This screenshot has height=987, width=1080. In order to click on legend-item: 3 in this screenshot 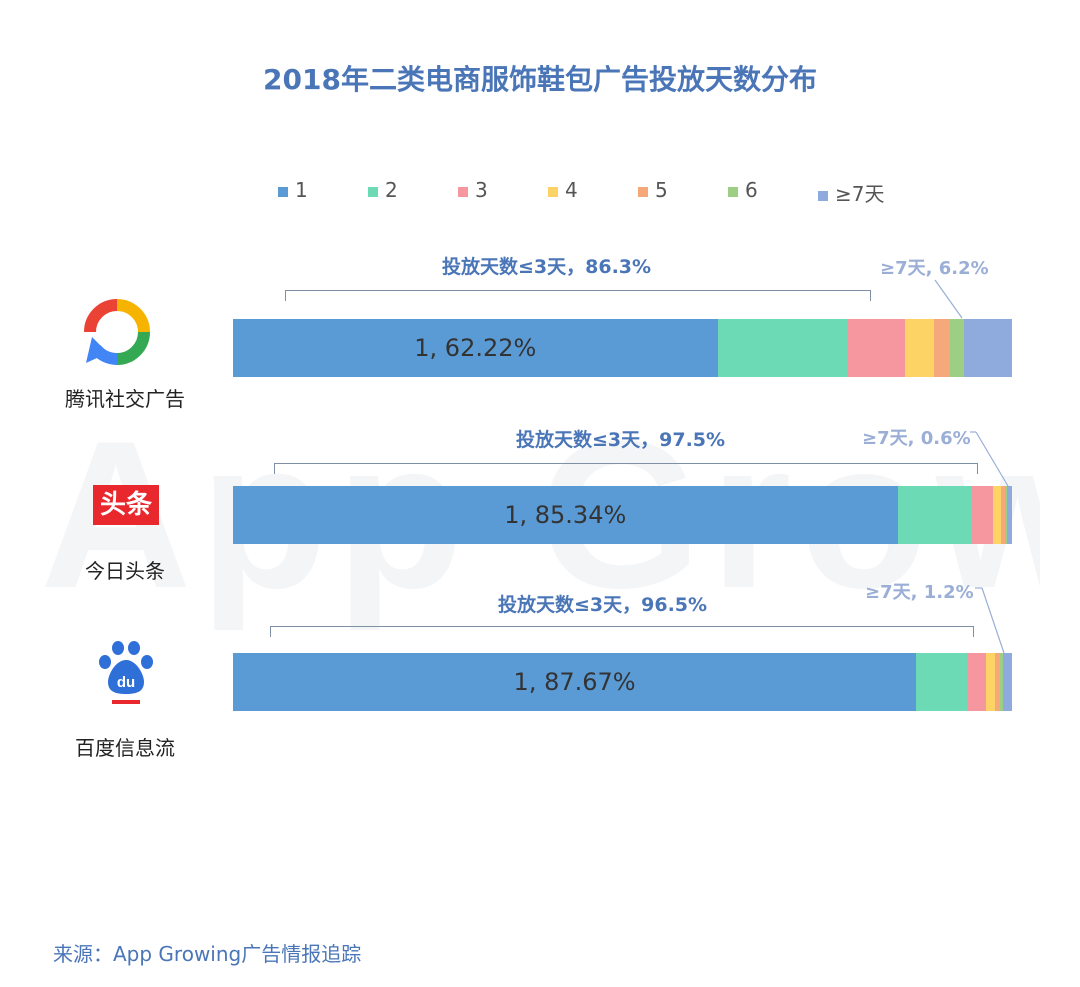, I will do `click(473, 190)`.